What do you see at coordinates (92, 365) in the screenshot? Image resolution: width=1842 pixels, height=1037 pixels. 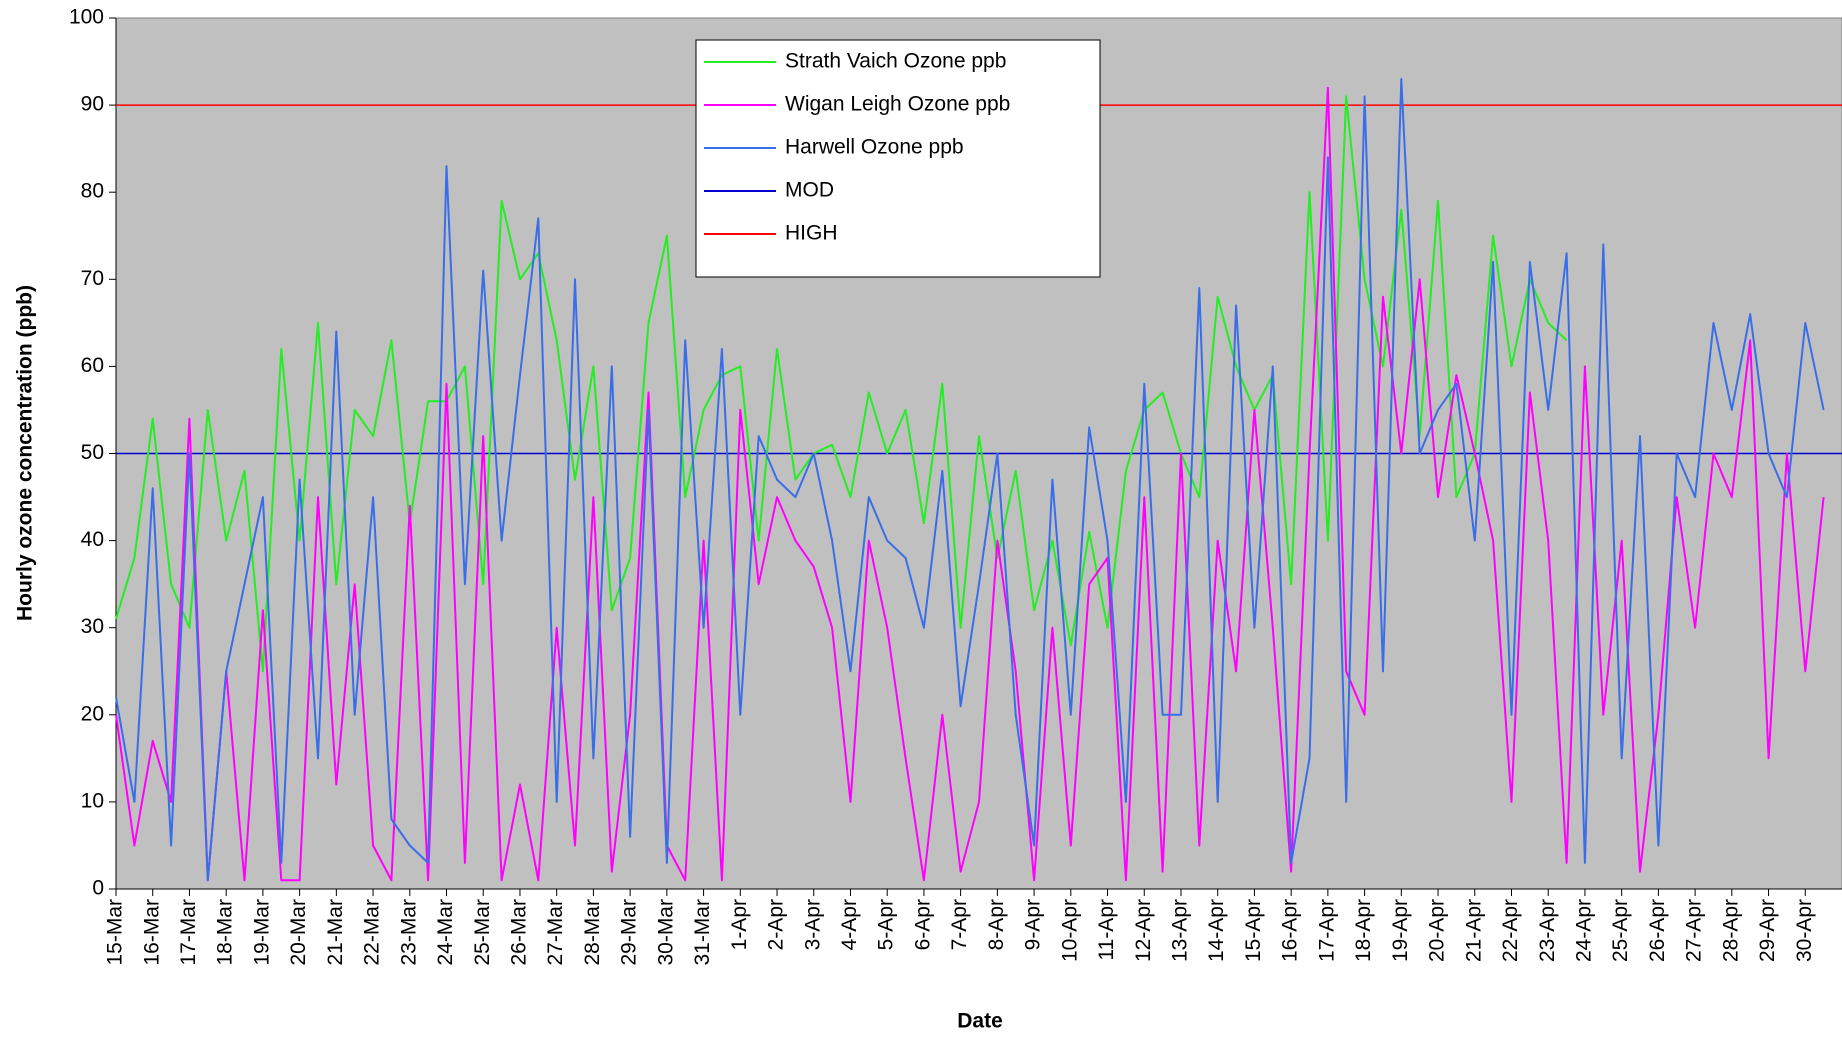 I see `y-tick-label: 60` at bounding box center [92, 365].